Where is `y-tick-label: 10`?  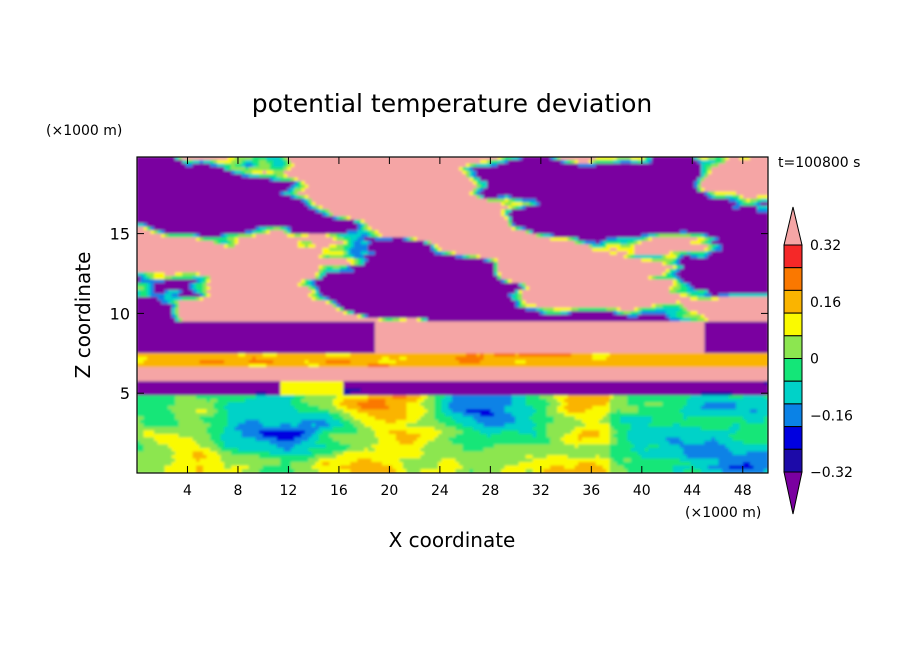
y-tick-label: 10 is located at coordinates (120, 313).